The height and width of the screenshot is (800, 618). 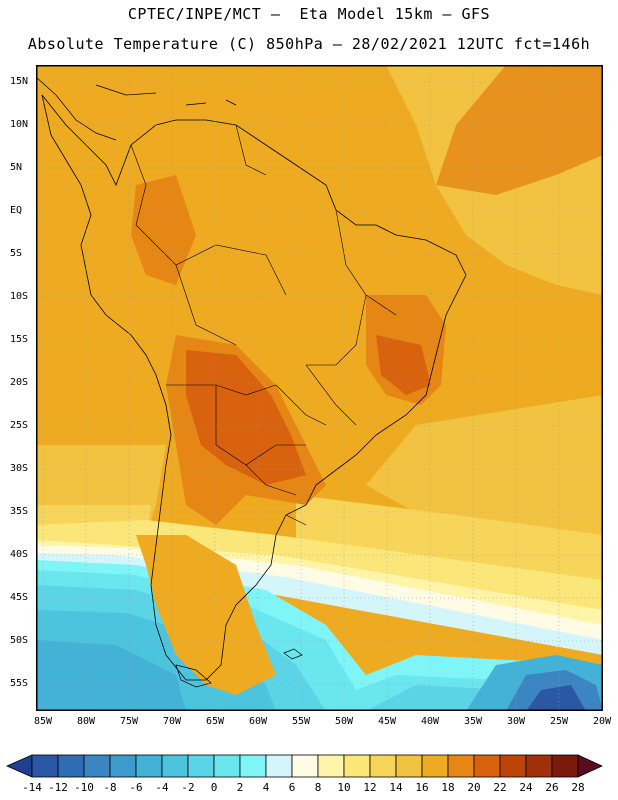 What do you see at coordinates (370, 787) in the screenshot?
I see `colorbar-label: 12` at bounding box center [370, 787].